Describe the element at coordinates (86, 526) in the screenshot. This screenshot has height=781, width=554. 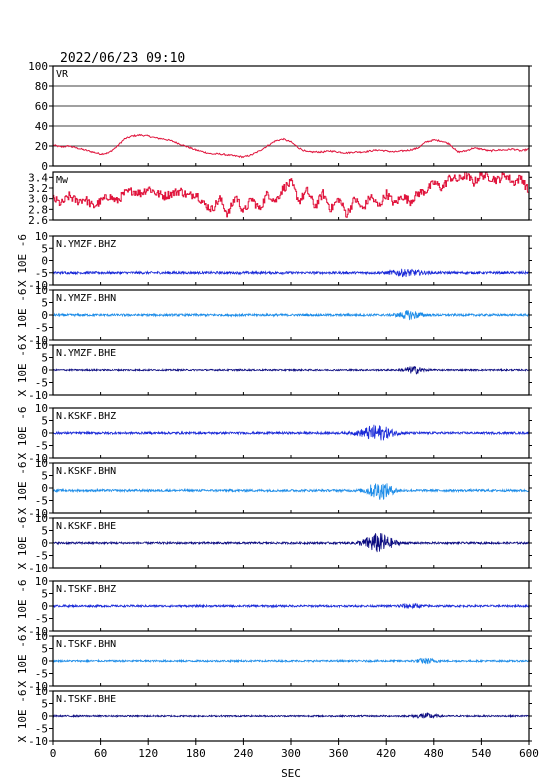
I see `panel-label: N.KSKF.BHE` at that location.